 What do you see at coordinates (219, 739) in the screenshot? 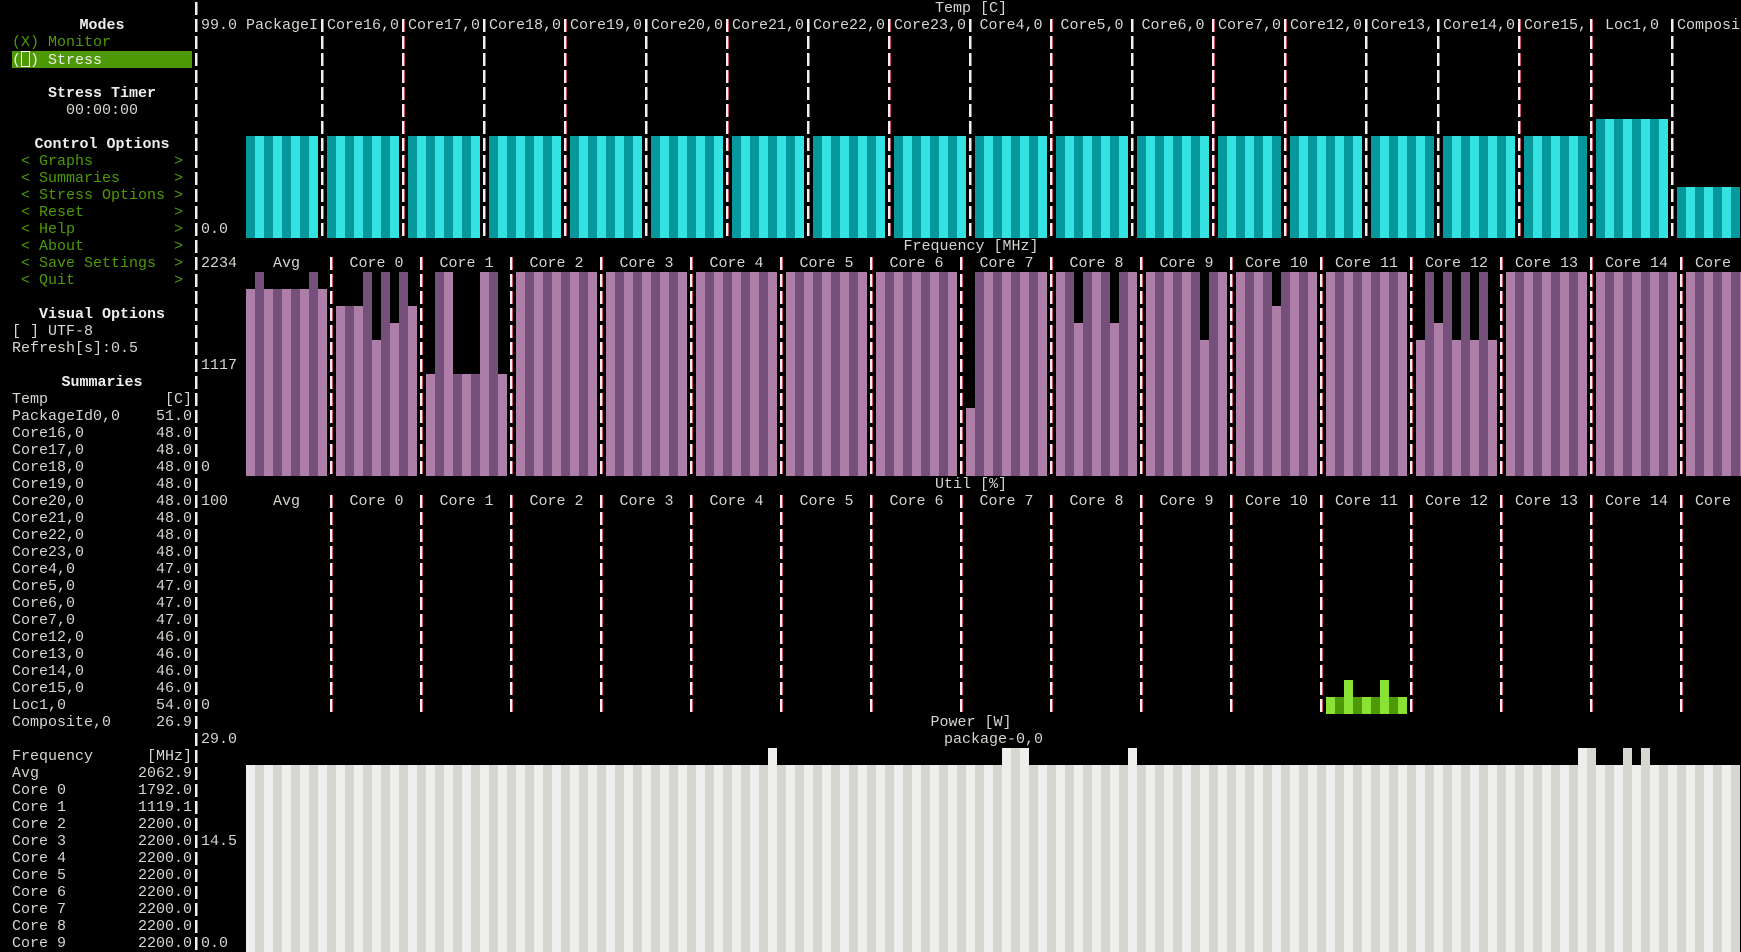
I see `power-max-label: 29.0` at bounding box center [219, 739].